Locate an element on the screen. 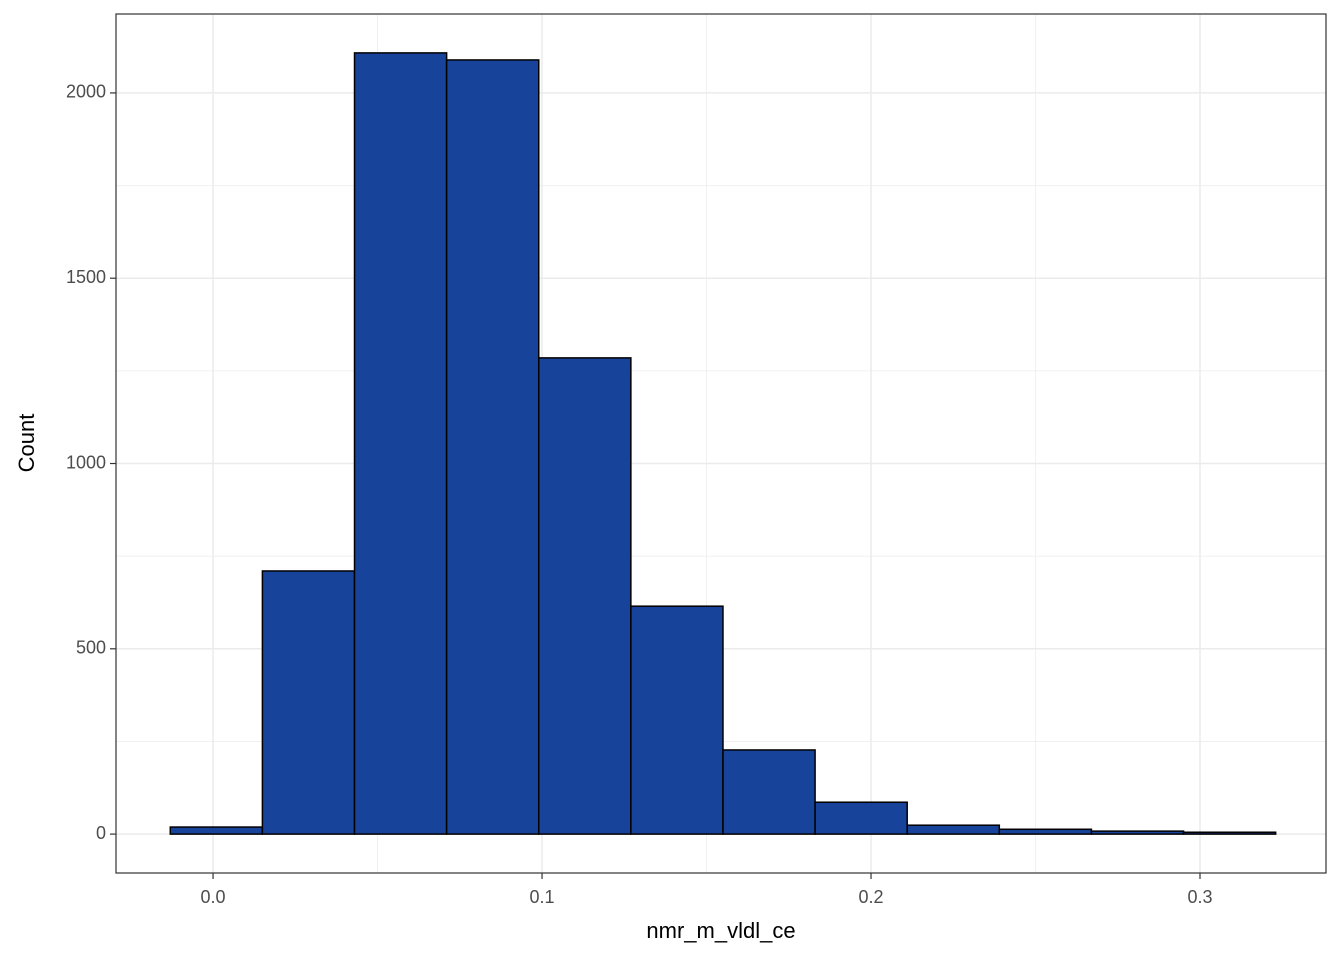  y-tick-label: 0 is located at coordinates (101, 833).